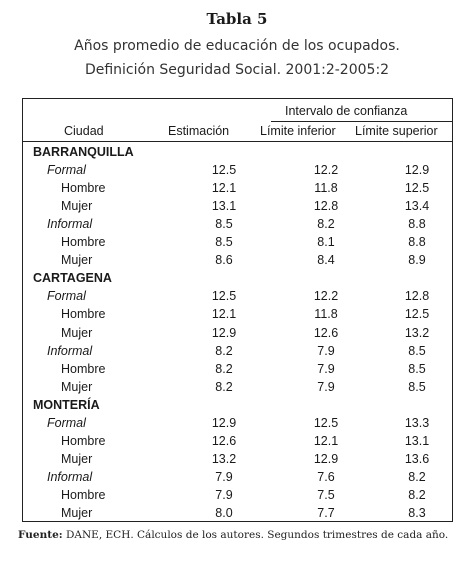 This screenshot has width=474, height=568. Describe the element at coordinates (362, 121) in the screenshot. I see `header-divider-partial` at that location.